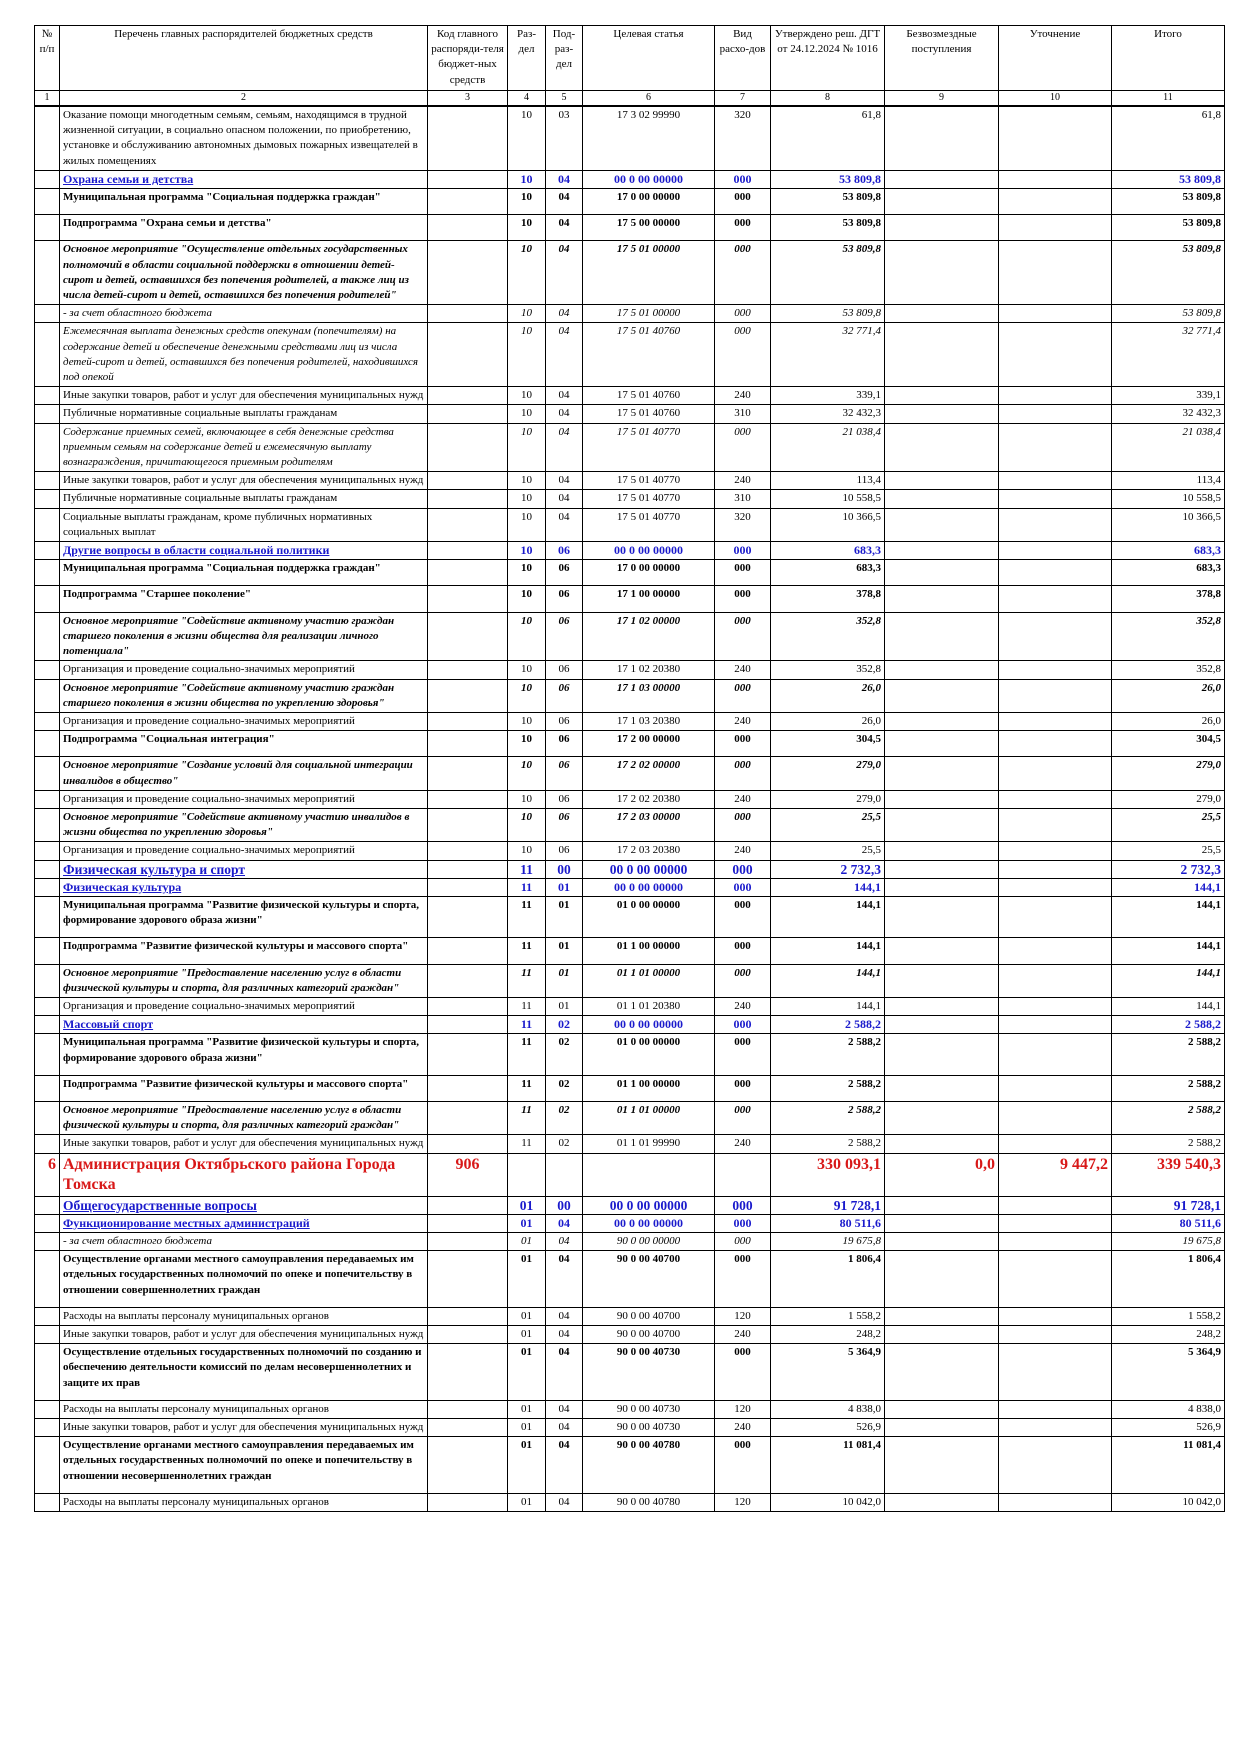  Describe the element at coordinates (1168, 396) in the screenshot. I see `cell: 339,1` at that location.